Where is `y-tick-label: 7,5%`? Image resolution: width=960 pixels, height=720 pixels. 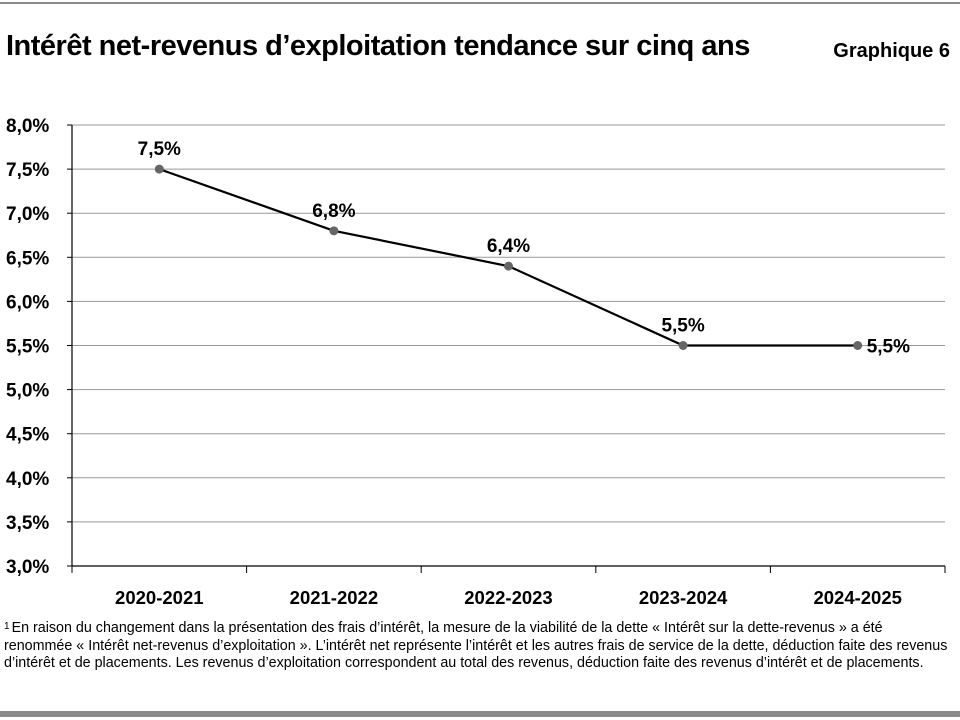
y-tick-label: 7,5% is located at coordinates (27, 170).